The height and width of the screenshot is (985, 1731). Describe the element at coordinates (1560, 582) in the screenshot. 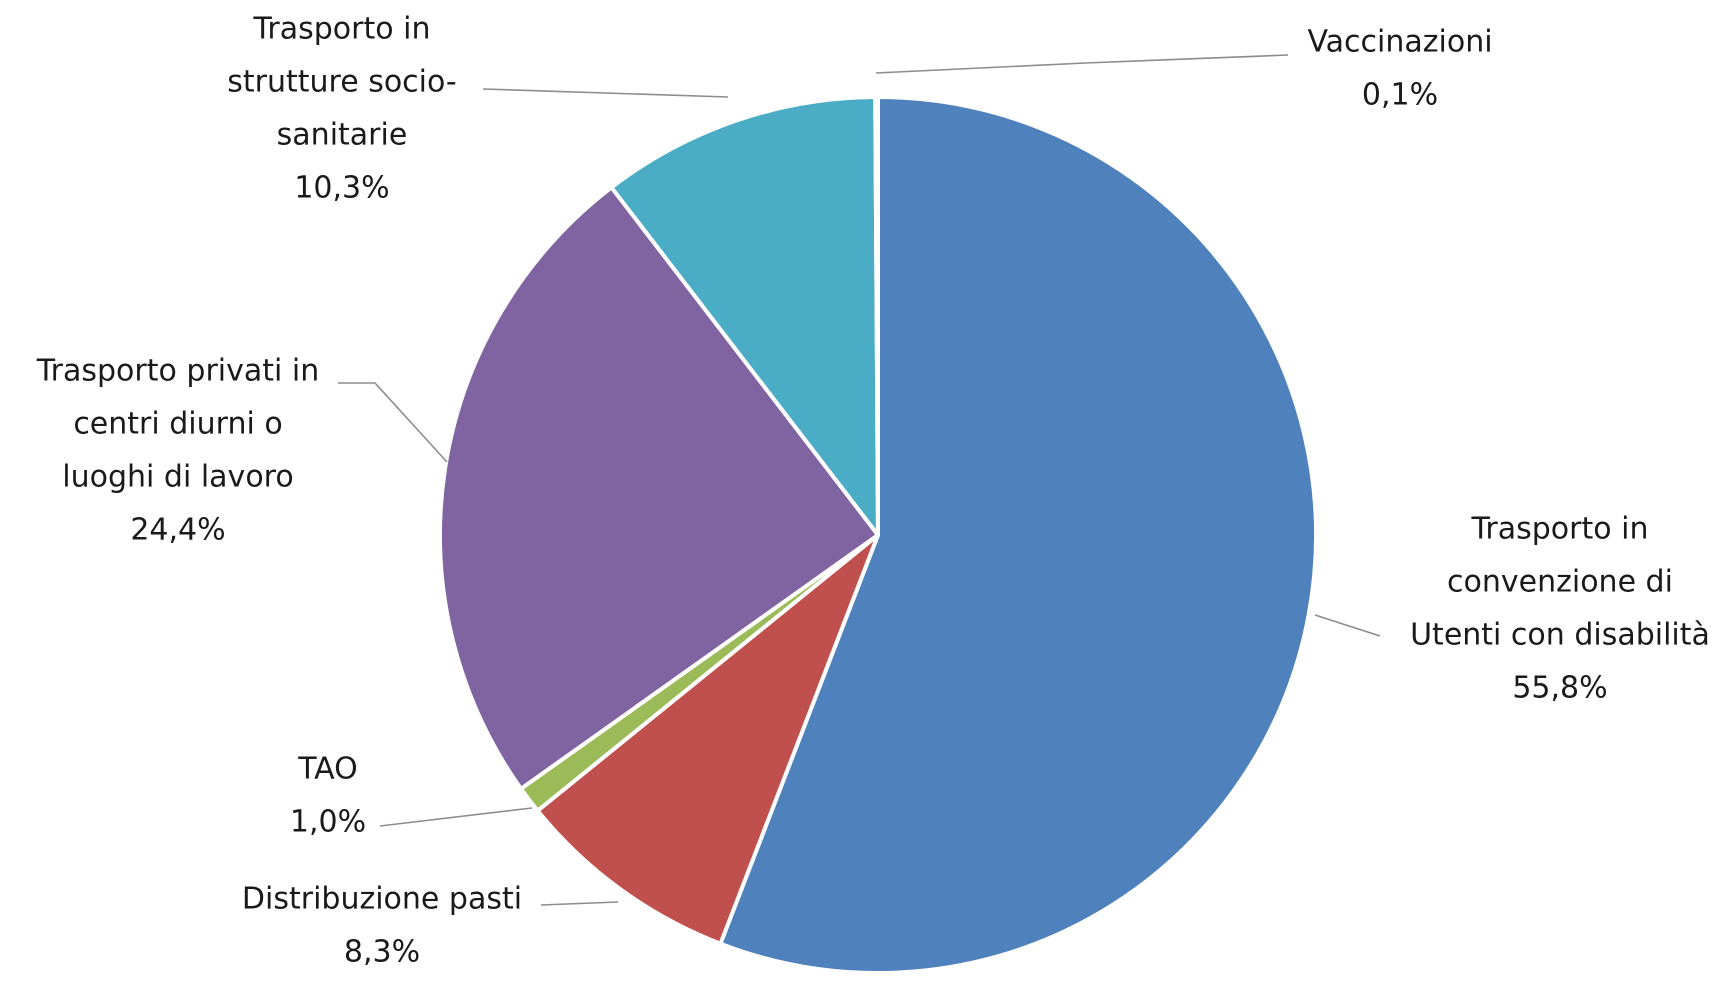

I see `slice-category-label-0-line-1: convenzione di` at that location.